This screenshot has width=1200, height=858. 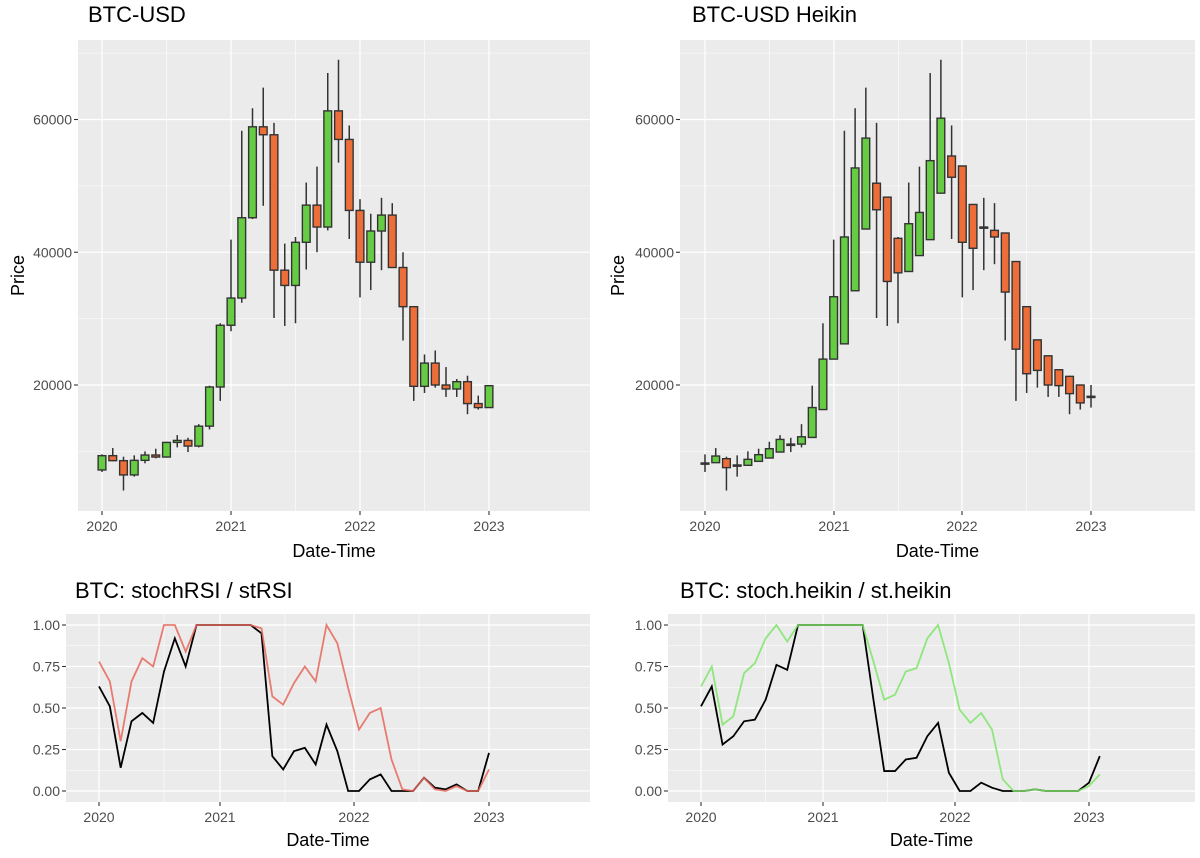 What do you see at coordinates (52, 252) in the screenshot?
I see `y-tick-label: 40000` at bounding box center [52, 252].